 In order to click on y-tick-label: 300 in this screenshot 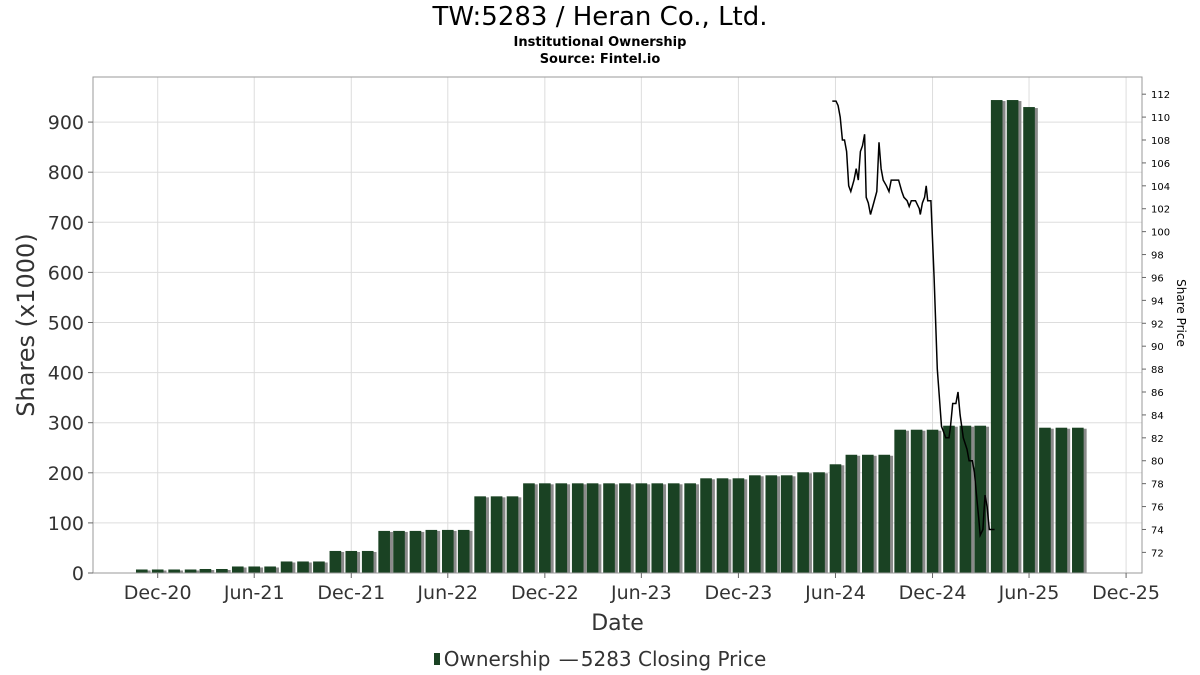, I will do `click(66, 424)`.